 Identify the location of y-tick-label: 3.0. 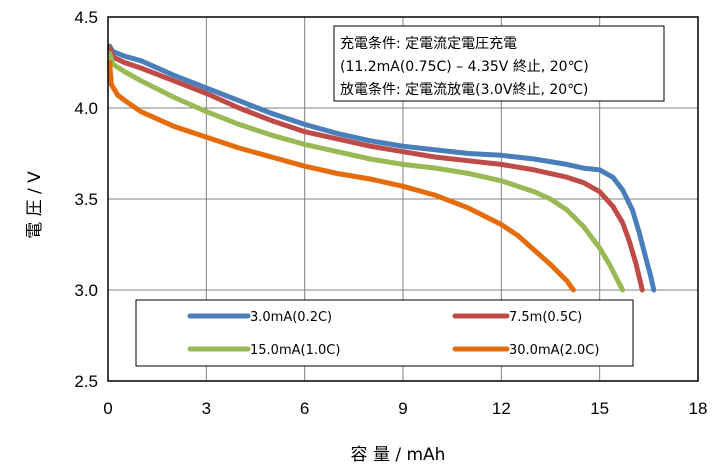
(86, 290).